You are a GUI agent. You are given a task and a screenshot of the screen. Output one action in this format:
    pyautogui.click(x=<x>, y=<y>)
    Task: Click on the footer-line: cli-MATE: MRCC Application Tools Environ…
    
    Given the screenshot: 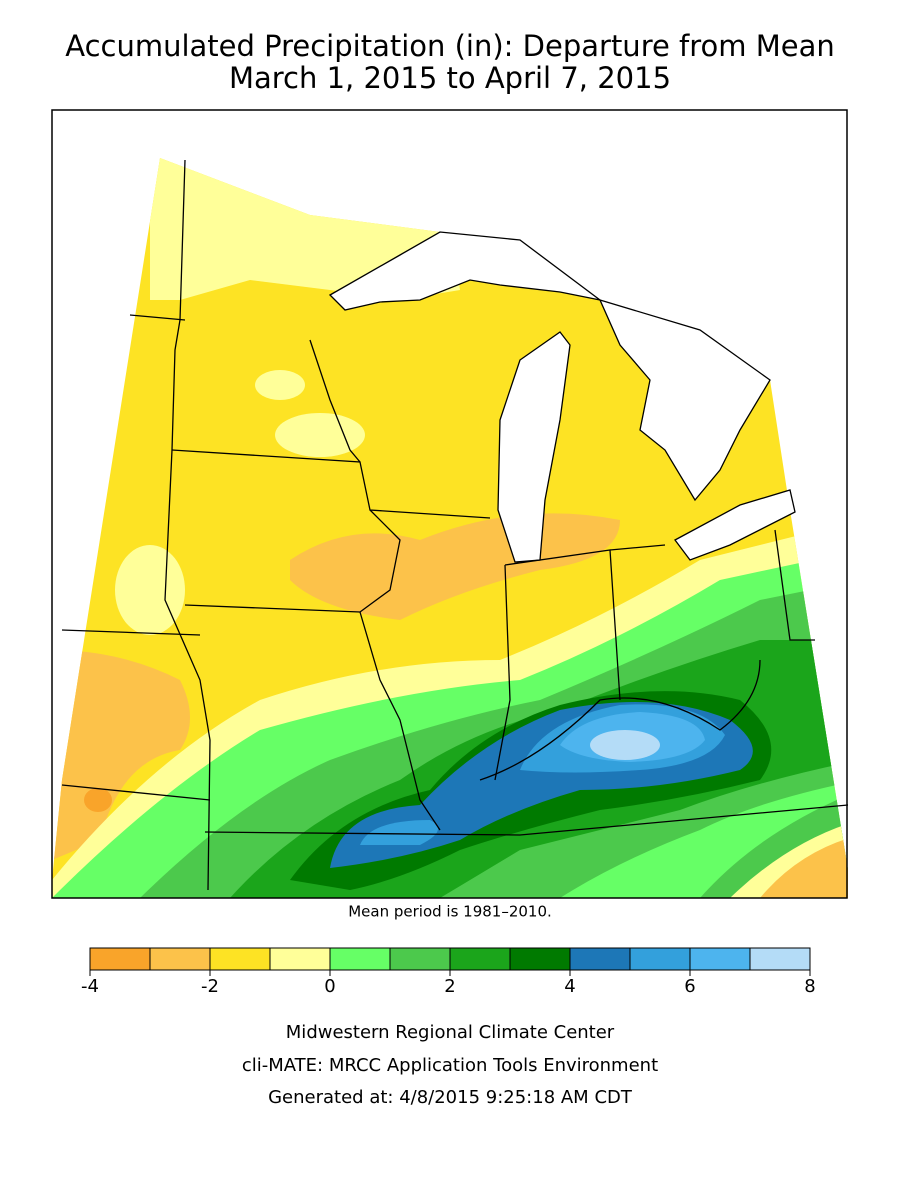 What is the action you would take?
    pyautogui.click(x=450, y=1065)
    